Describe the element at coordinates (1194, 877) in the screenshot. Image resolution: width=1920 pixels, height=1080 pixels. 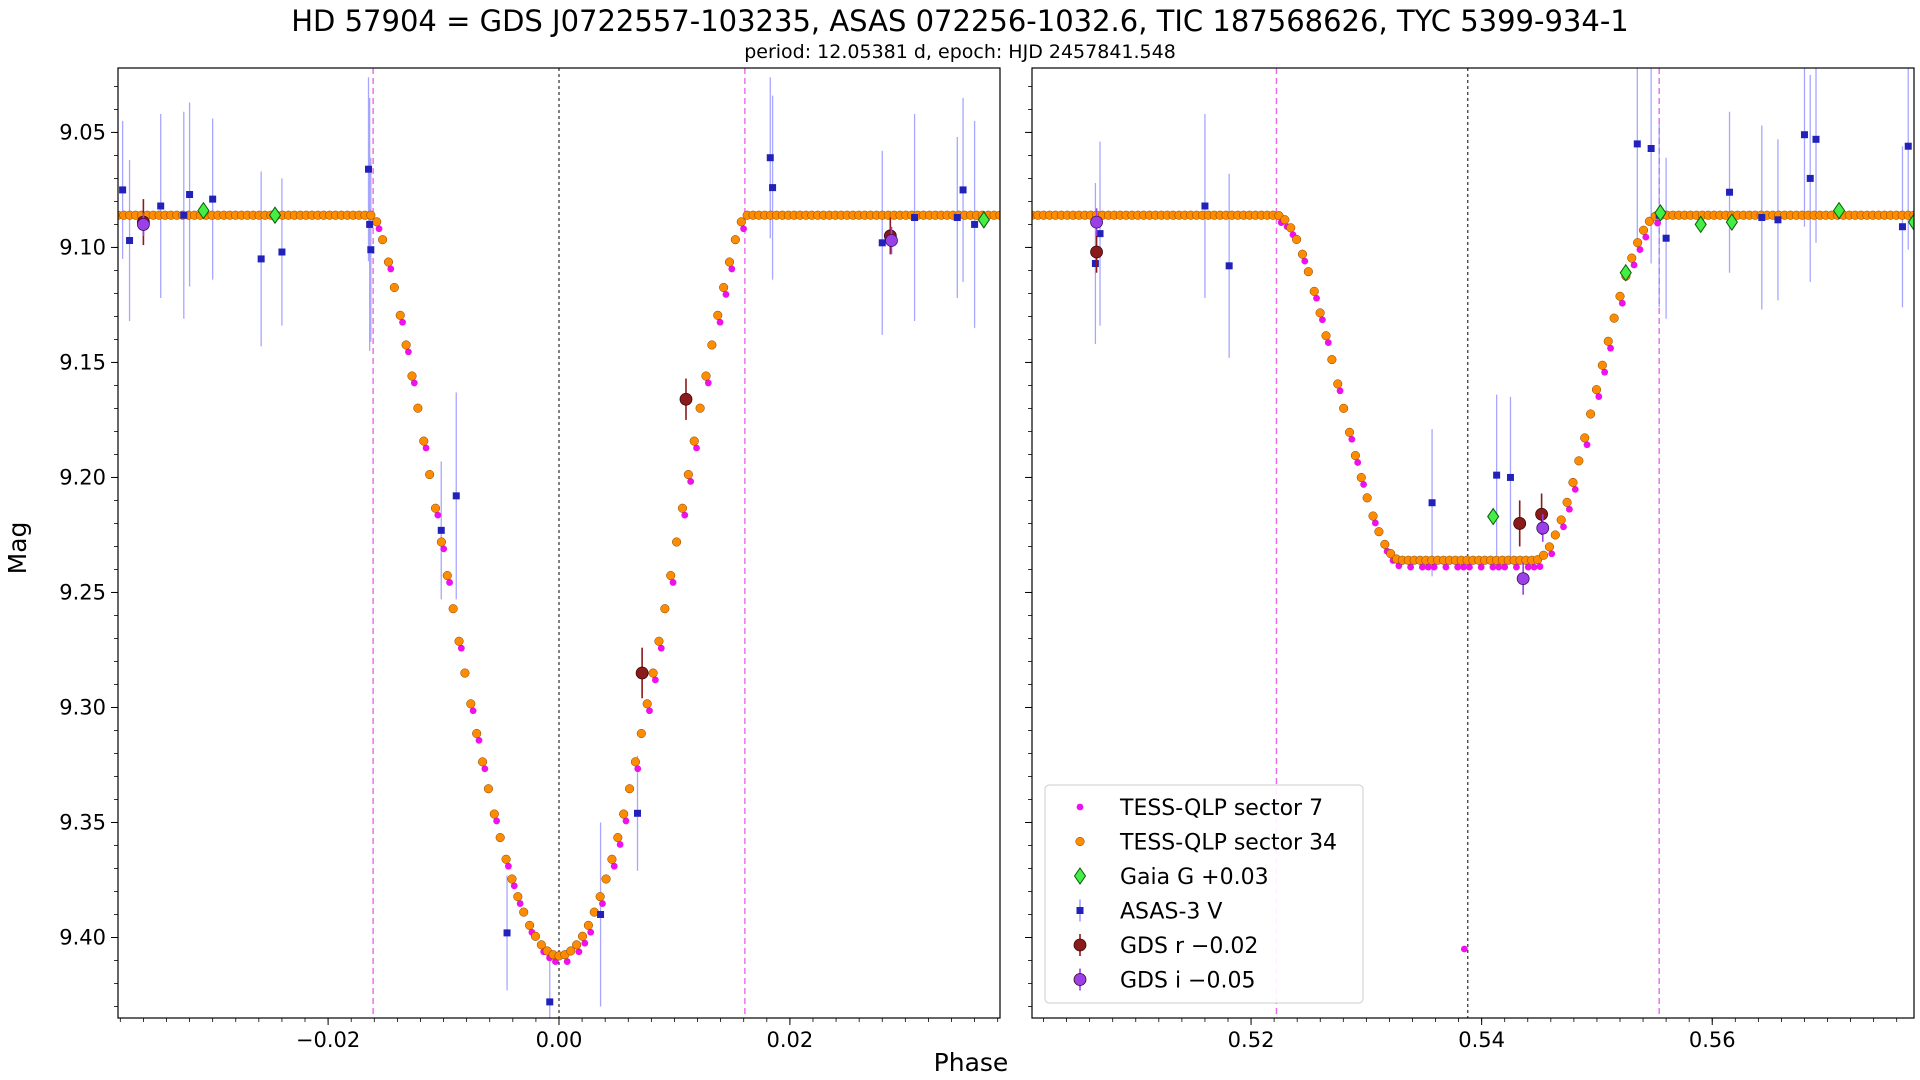
I see `legend-label-2: Gaia G +0.03` at that location.